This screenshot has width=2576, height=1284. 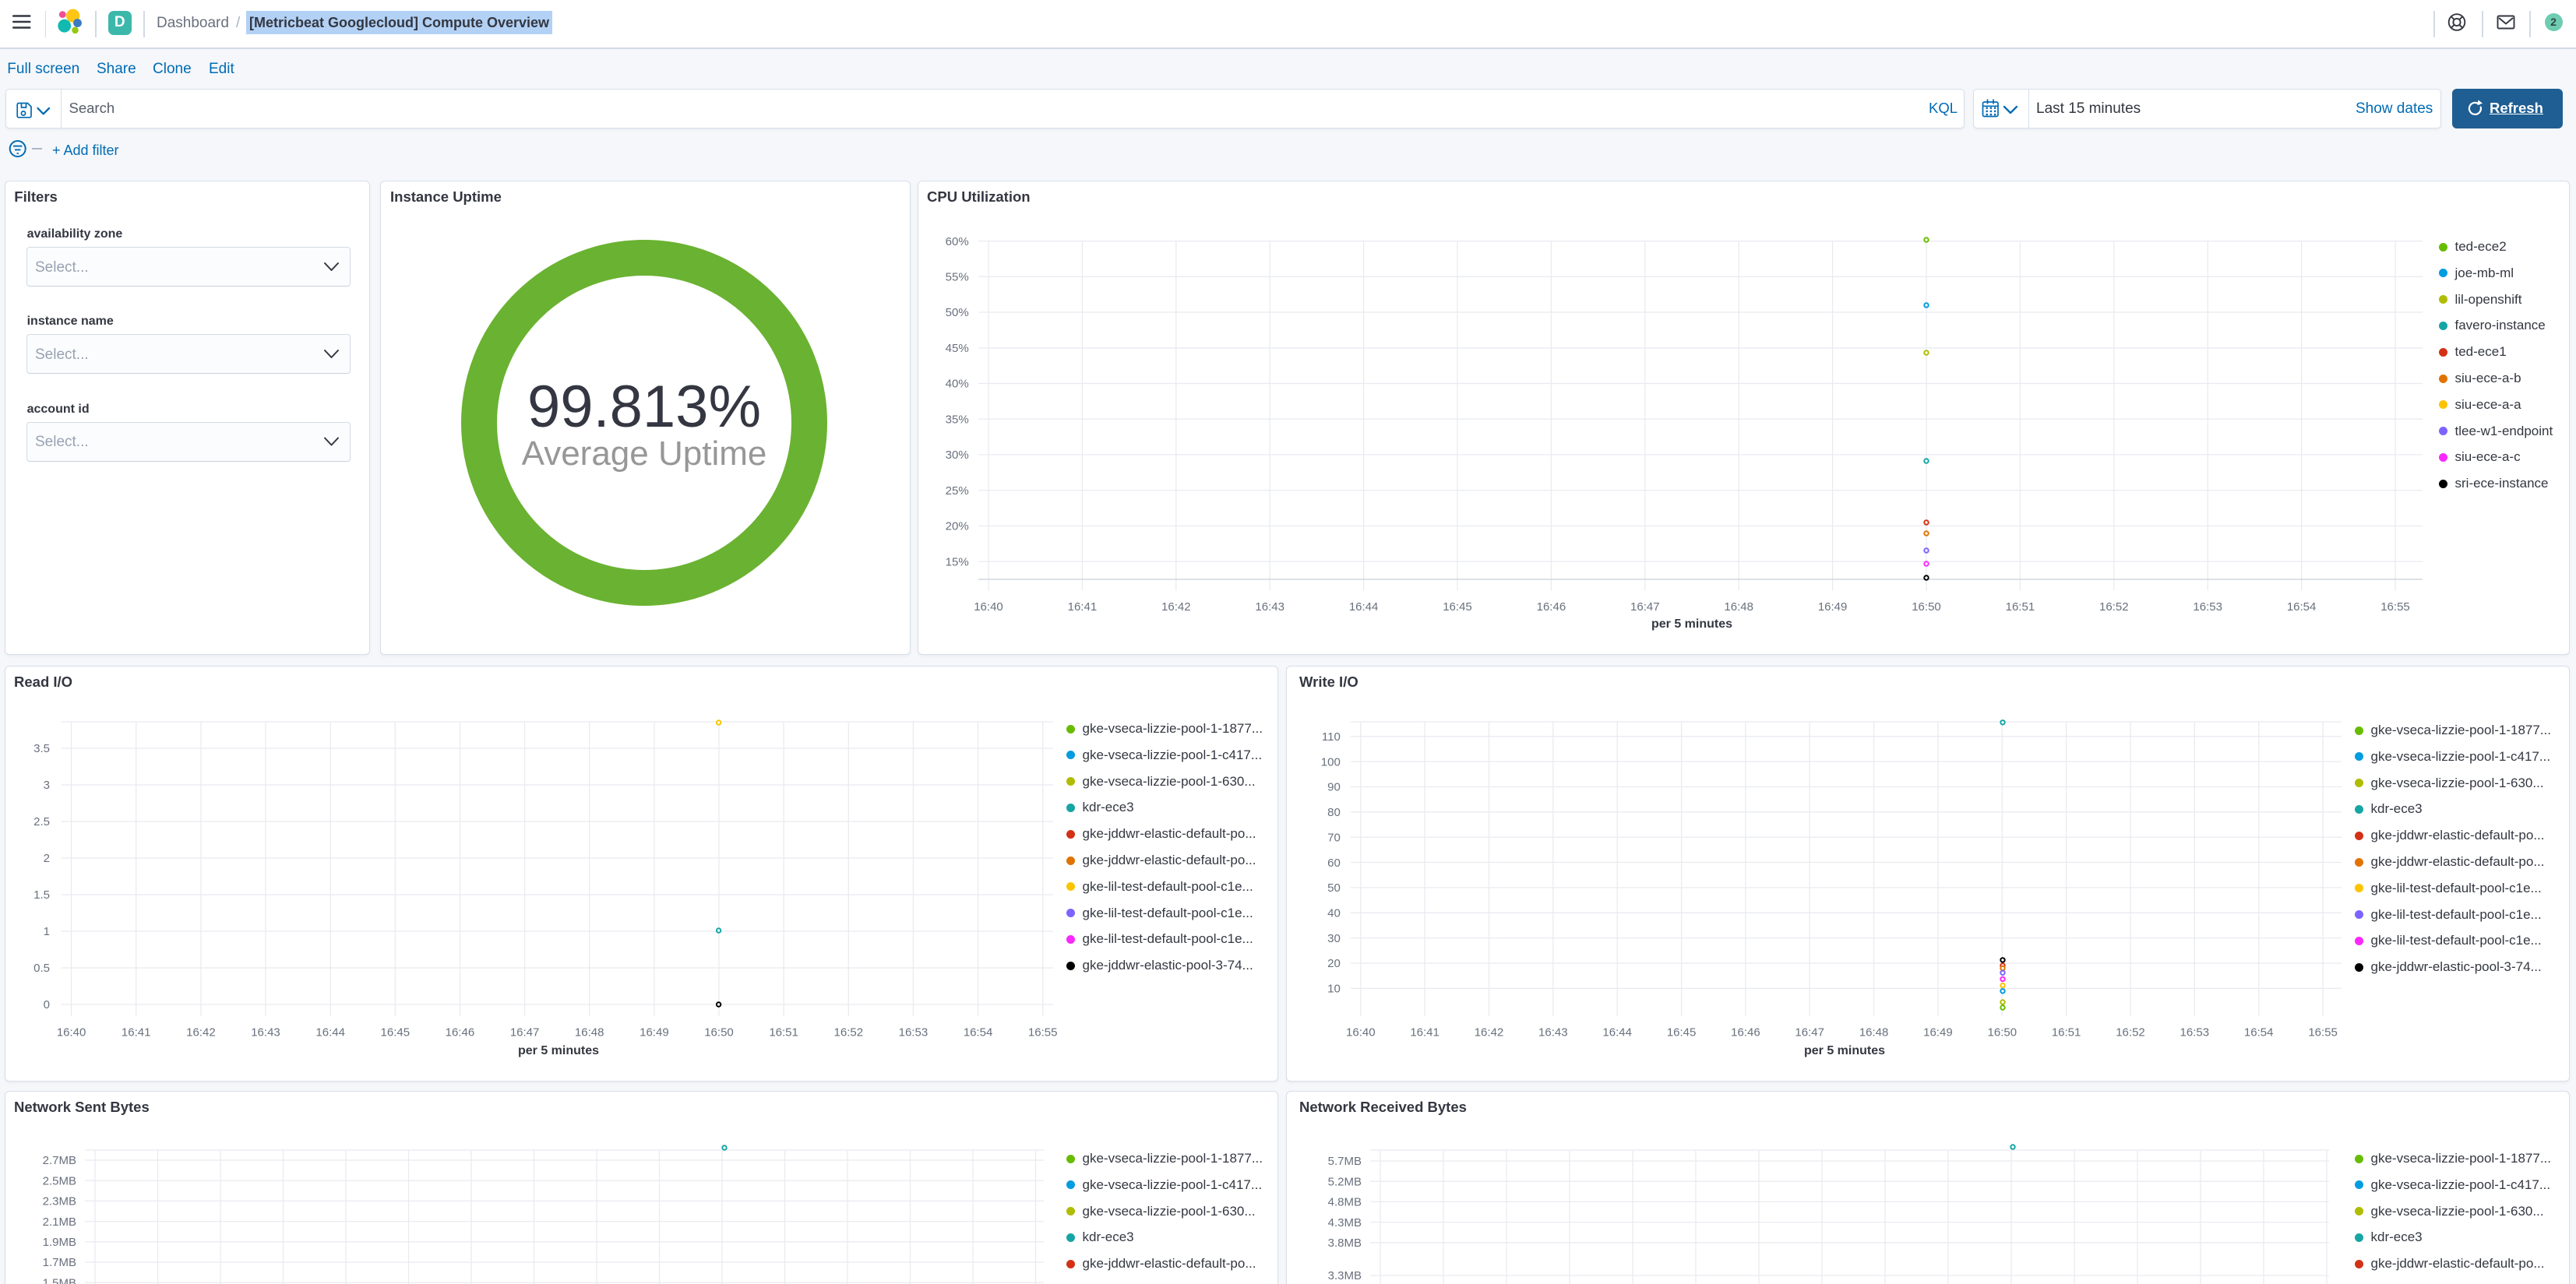 What do you see at coordinates (1334, 837) in the screenshot?
I see `svg-text: 70` at bounding box center [1334, 837].